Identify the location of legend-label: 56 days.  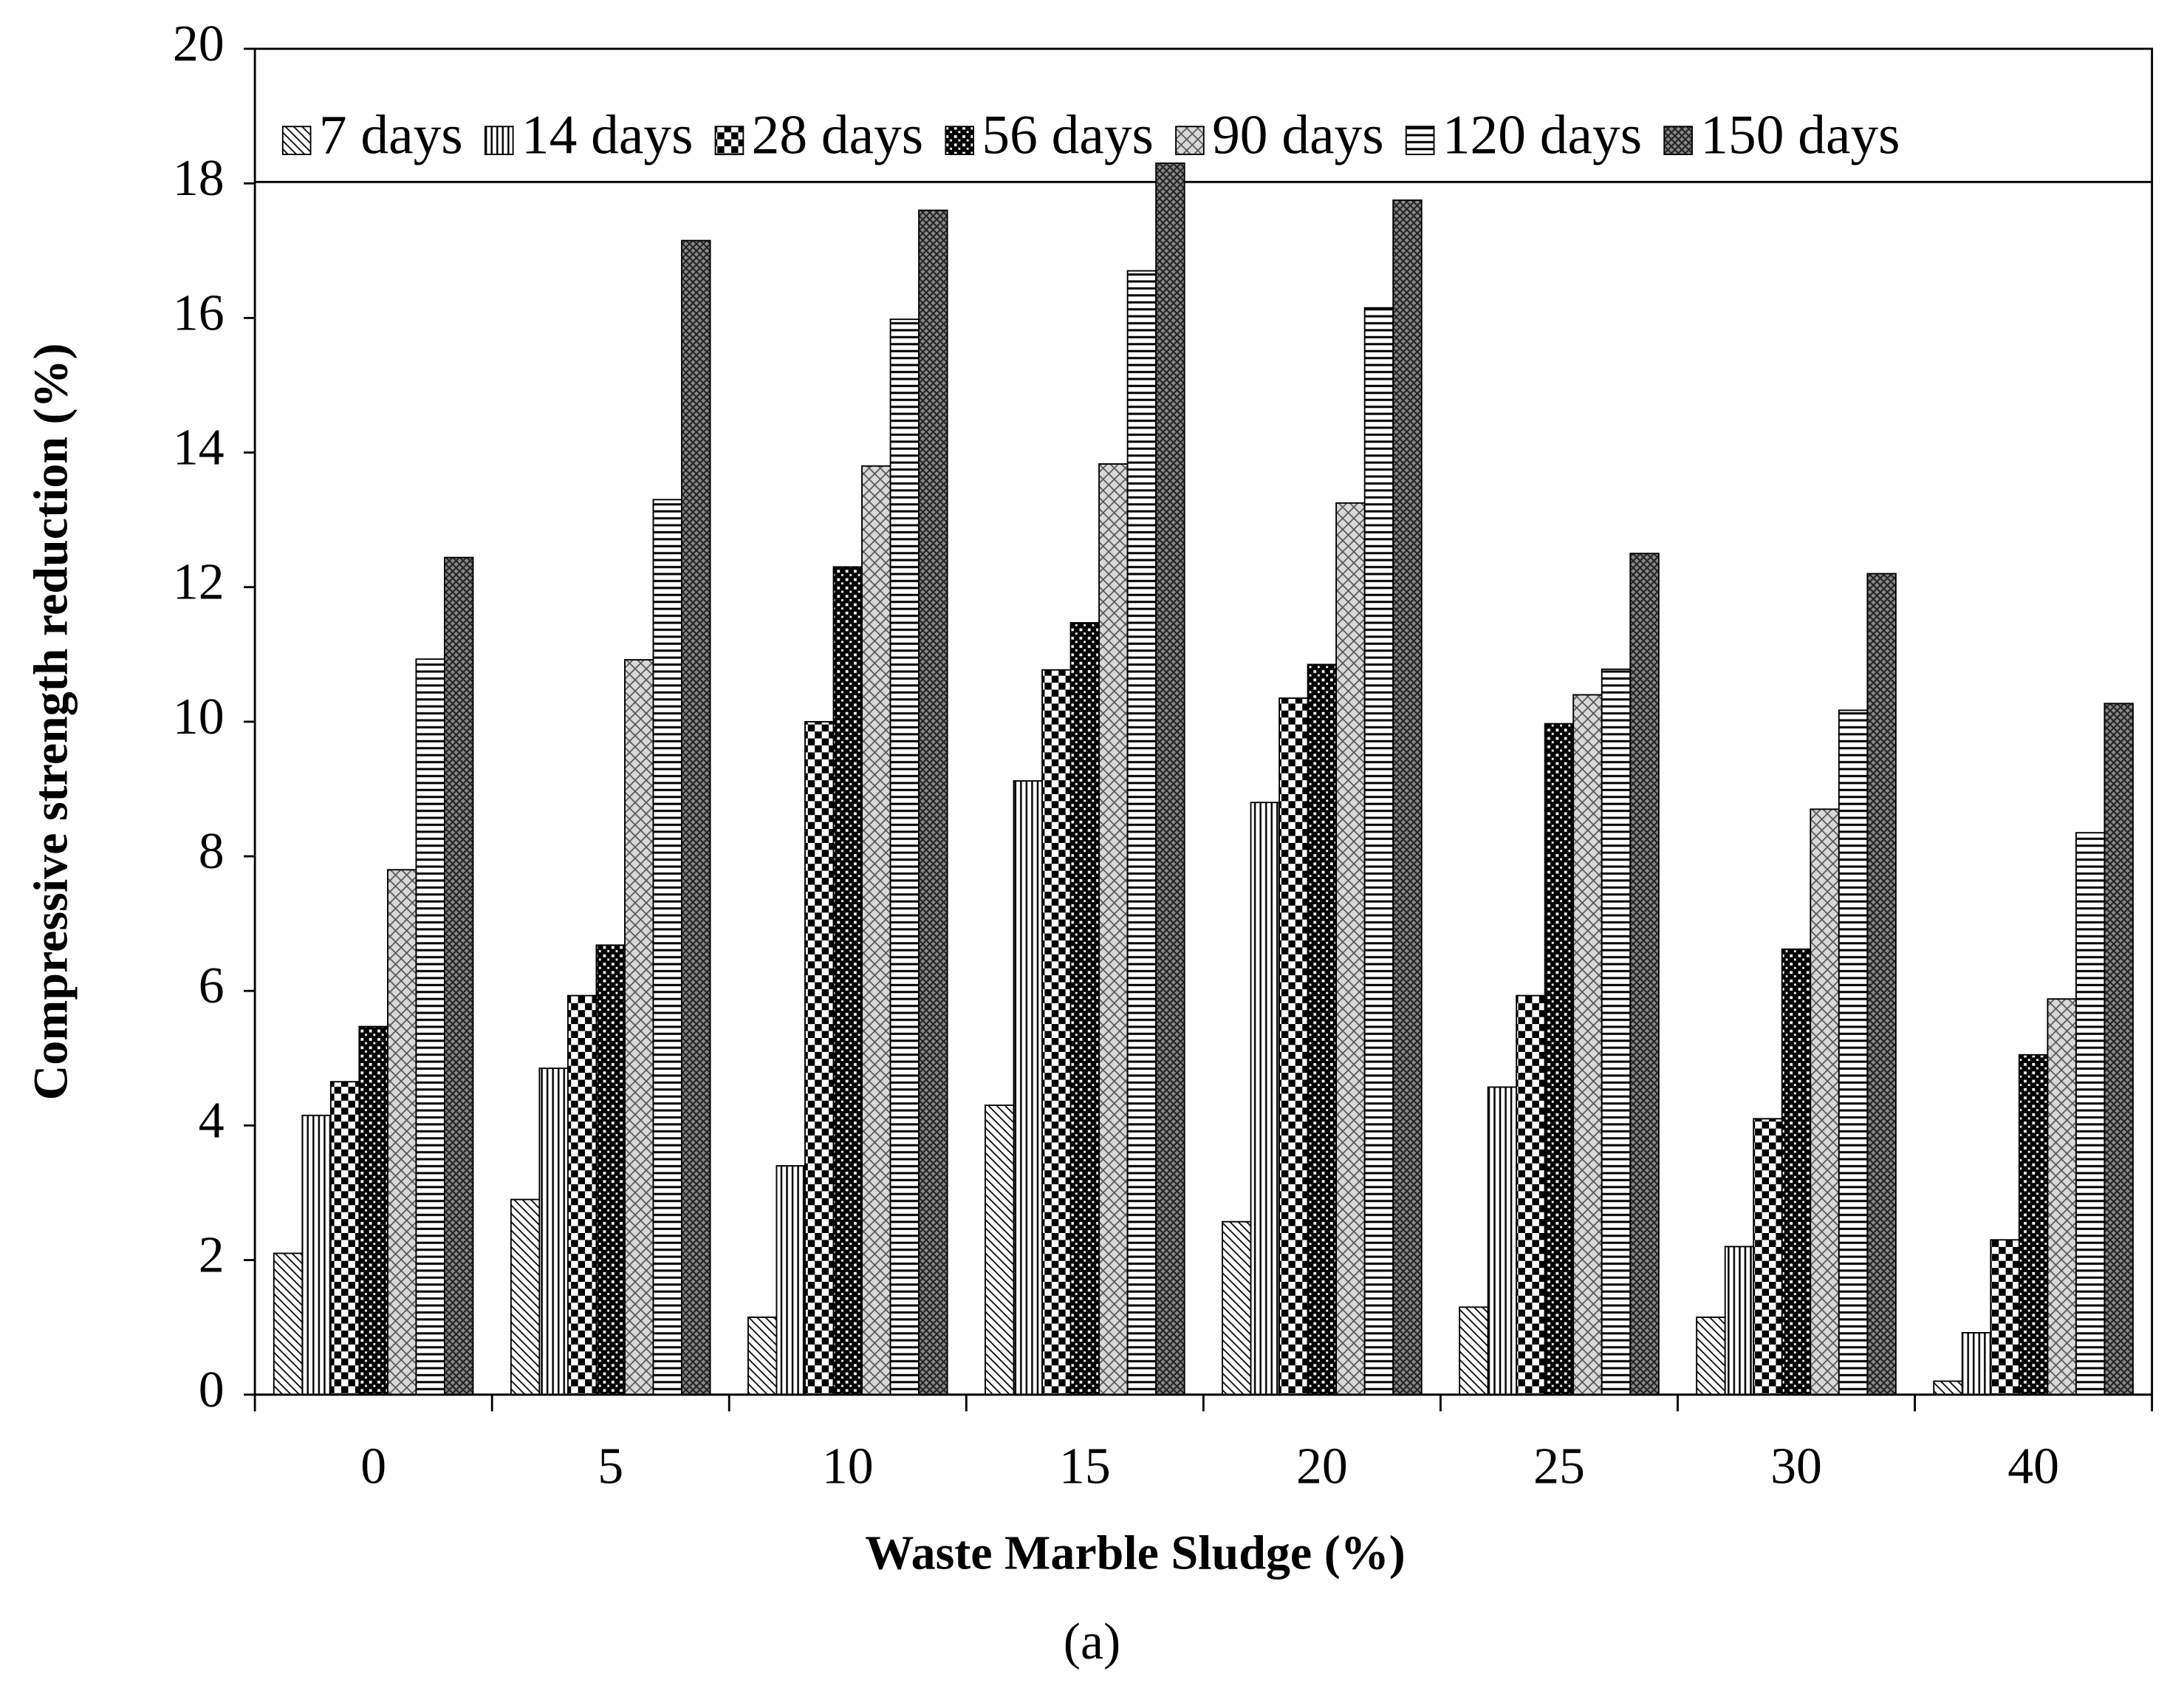
(1068, 134).